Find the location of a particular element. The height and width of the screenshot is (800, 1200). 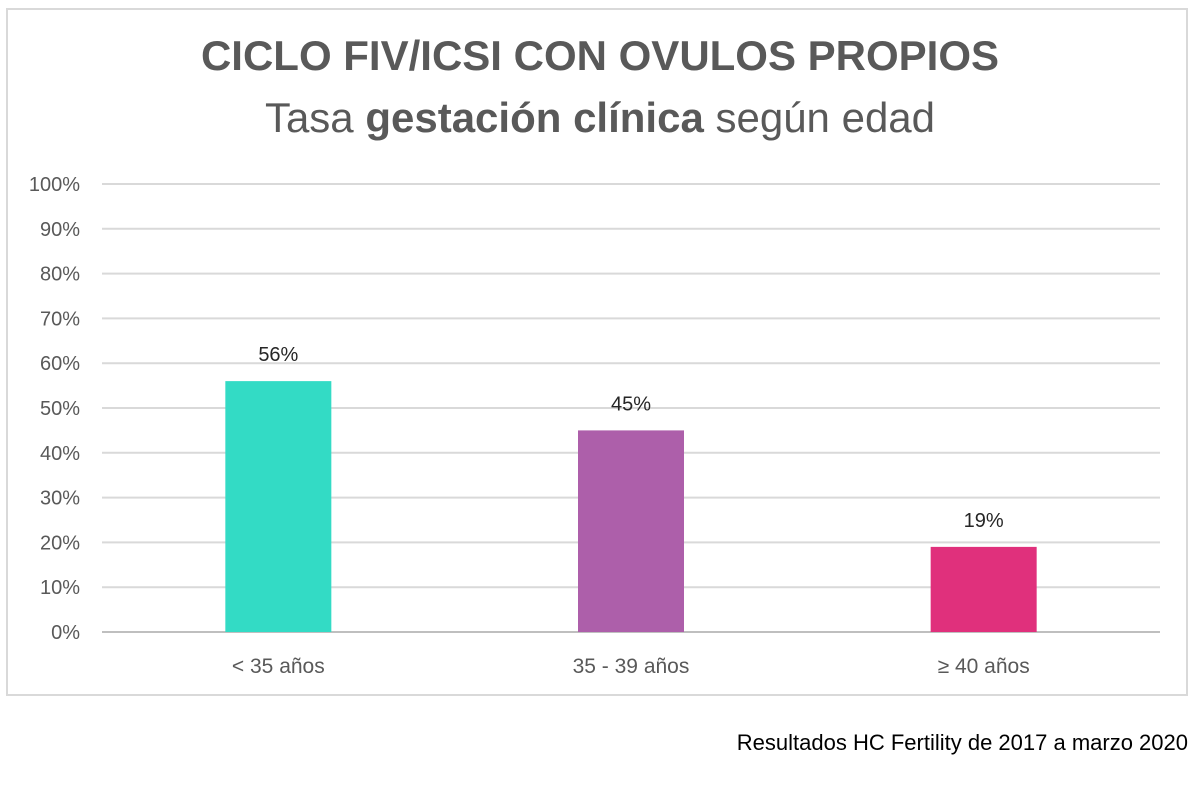

y-tick-label: 40% is located at coordinates (60, 454).